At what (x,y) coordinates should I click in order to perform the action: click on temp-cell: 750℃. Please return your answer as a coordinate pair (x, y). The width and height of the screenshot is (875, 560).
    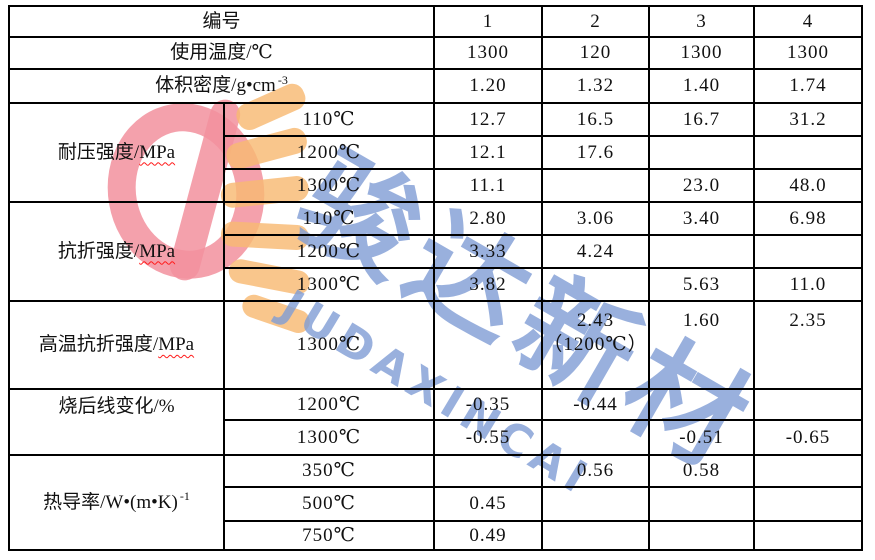
    Looking at the image, I should click on (329, 535).